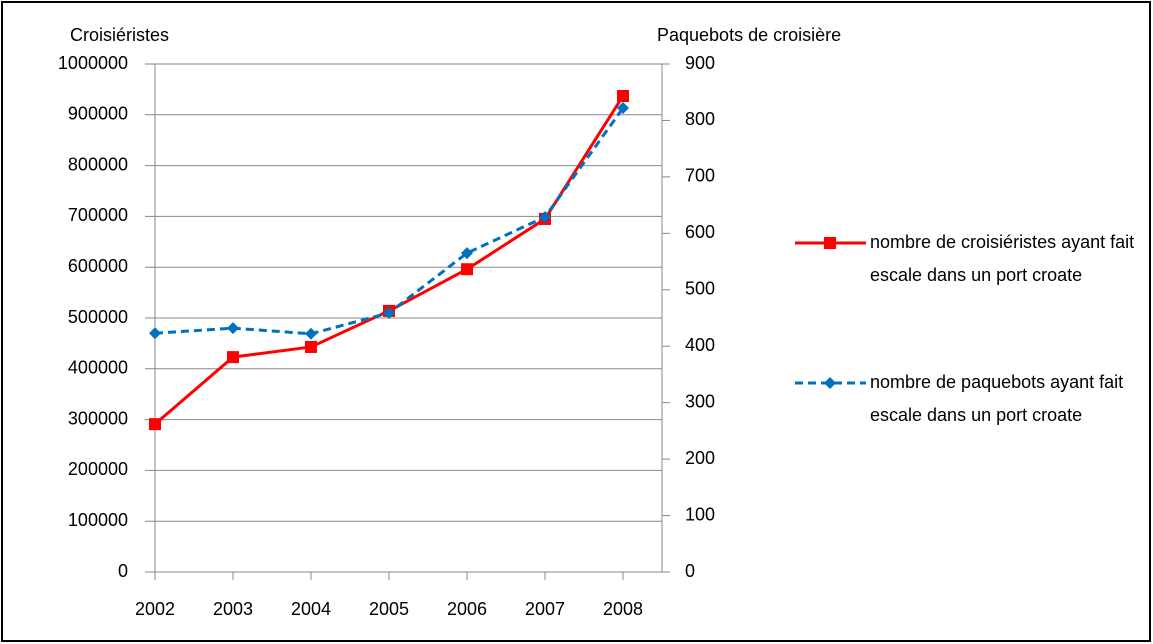 Image resolution: width=1153 pixels, height=644 pixels. Describe the element at coordinates (311, 609) in the screenshot. I see `x-tick-label: 2004` at that location.